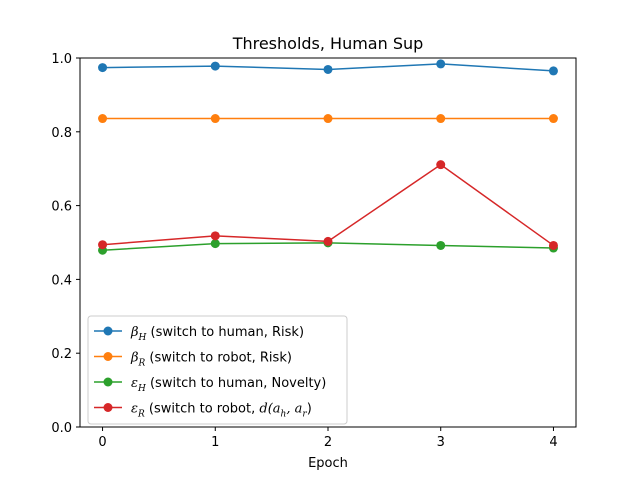 The image size is (640, 480). I want to click on y-axis: 0.0 0.2 0.4 0.6 0.8 1.0, so click(65, 244).